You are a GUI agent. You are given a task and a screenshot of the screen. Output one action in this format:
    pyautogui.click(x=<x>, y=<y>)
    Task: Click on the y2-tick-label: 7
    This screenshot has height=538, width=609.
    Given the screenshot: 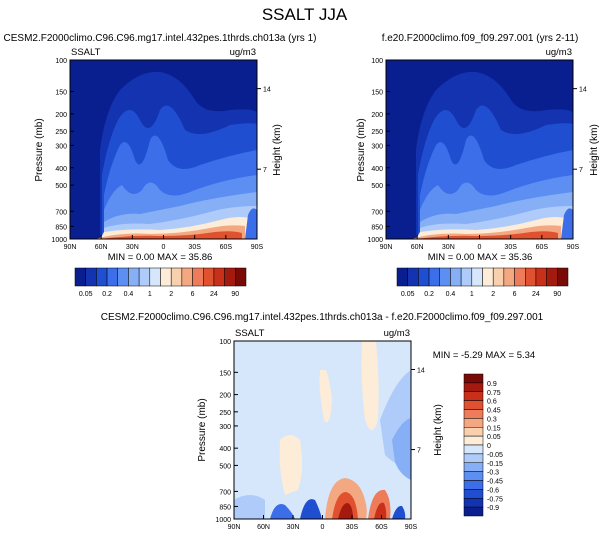 What is the action you would take?
    pyautogui.click(x=581, y=170)
    